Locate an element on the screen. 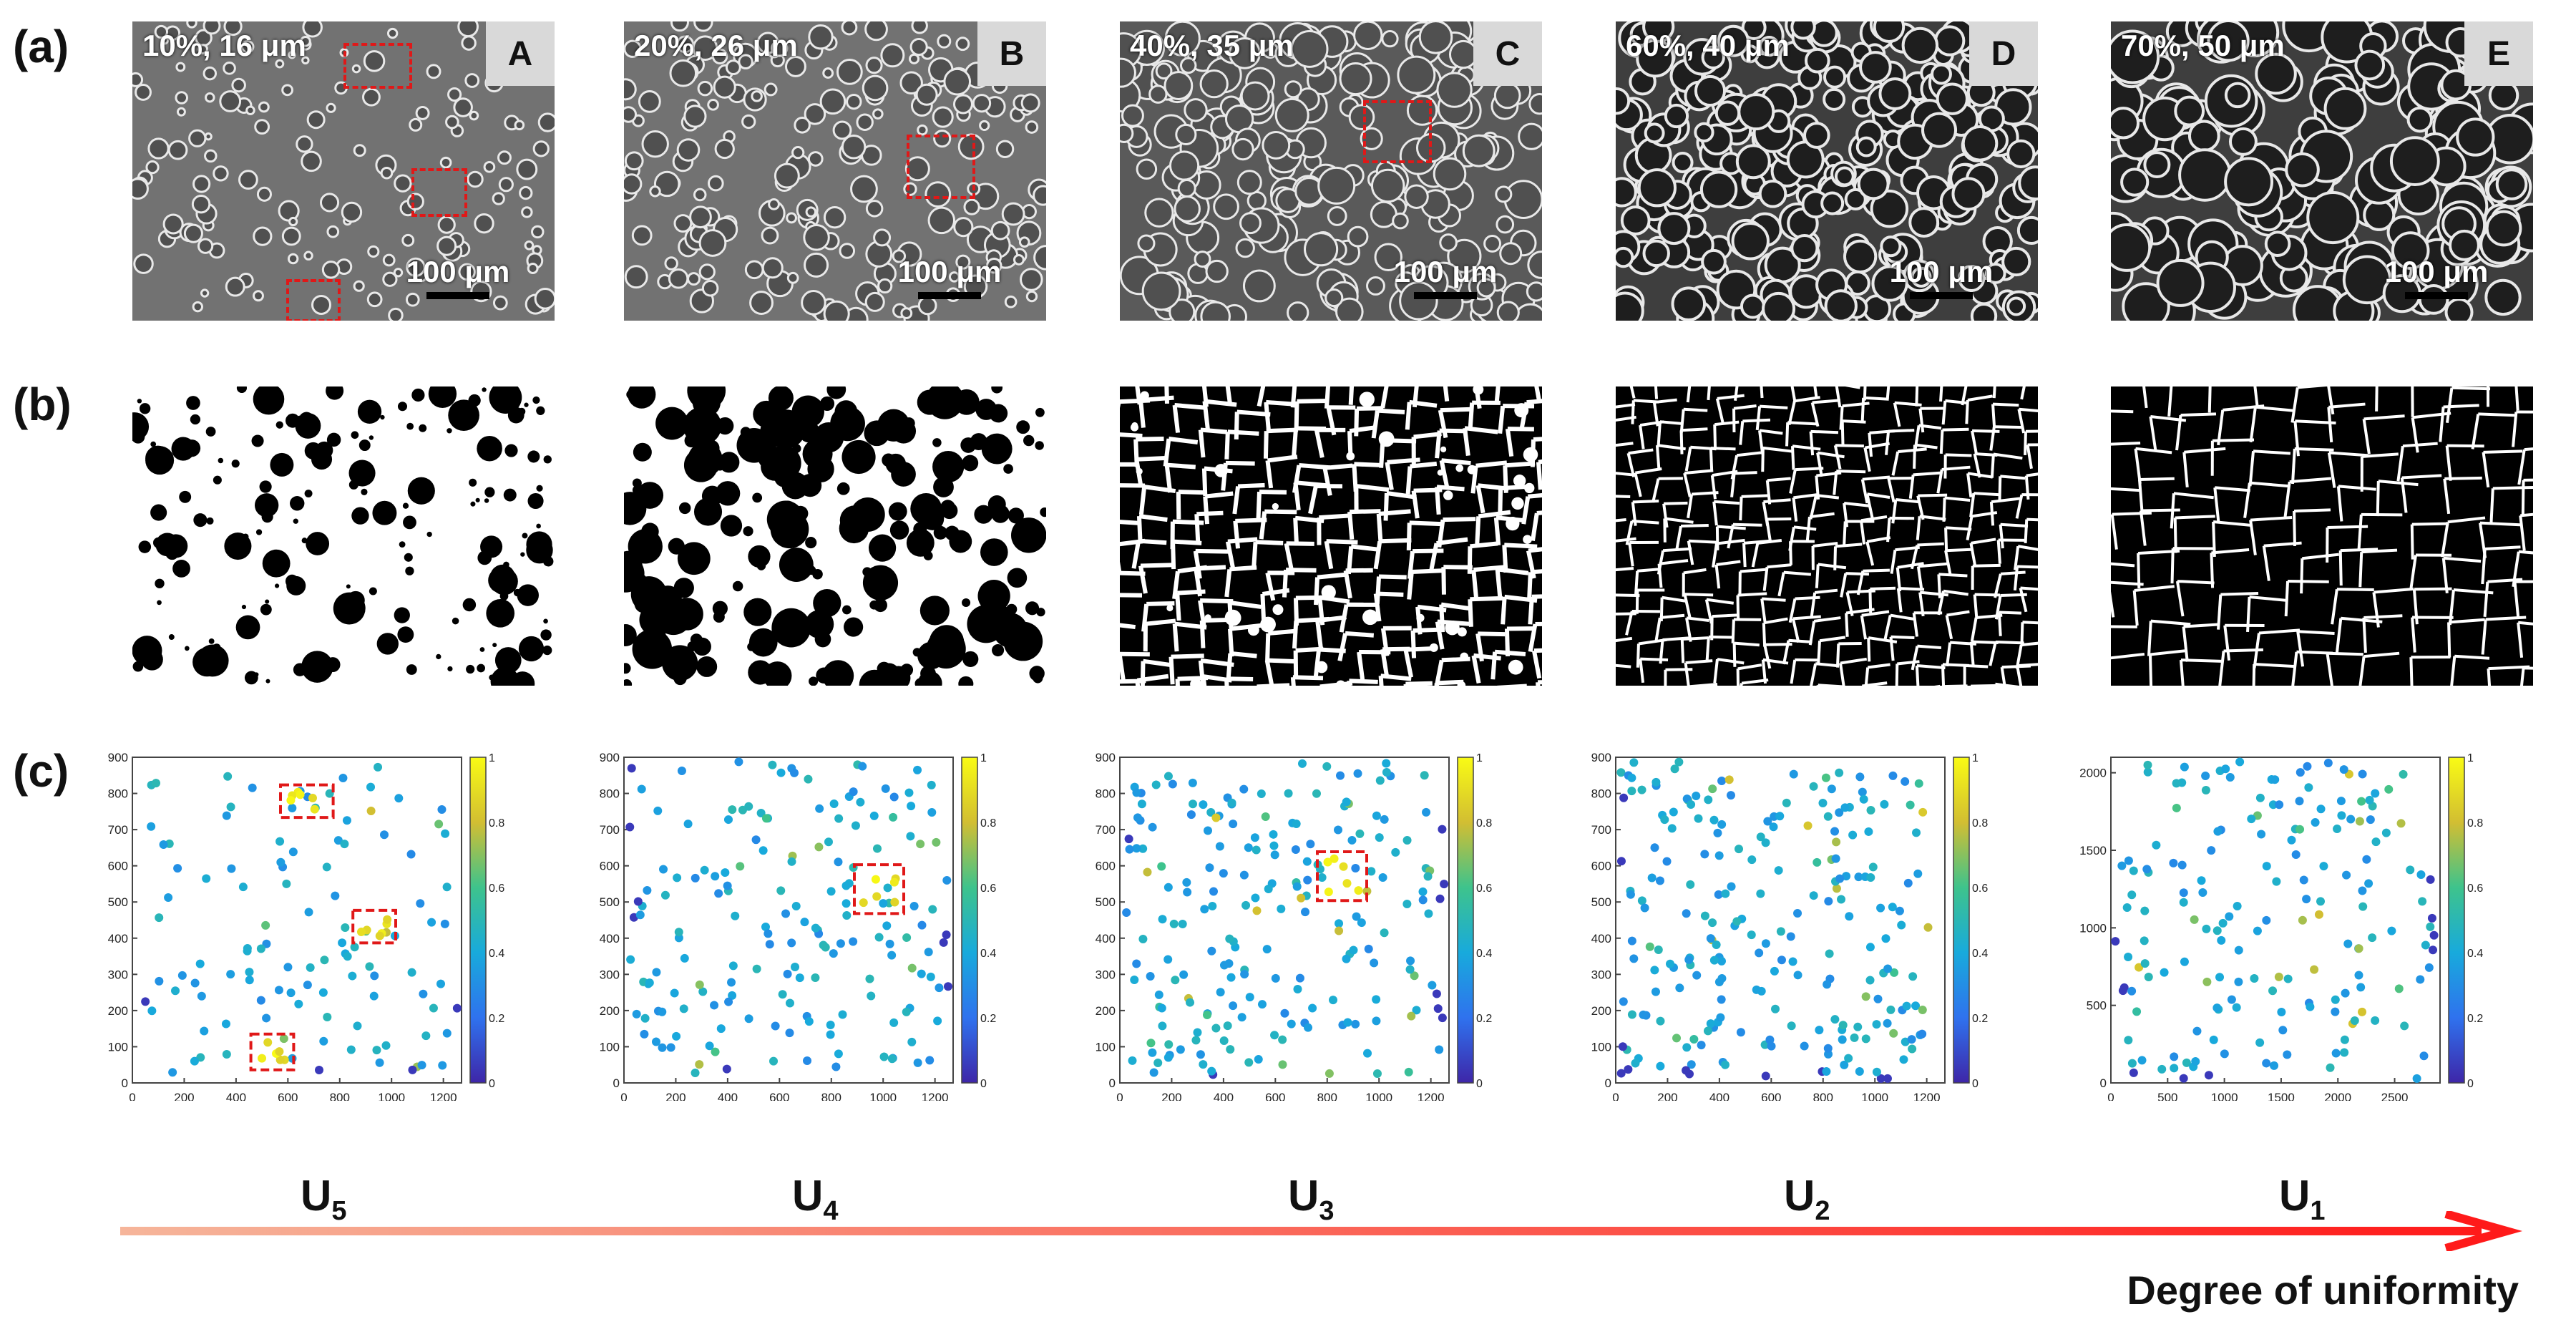 This screenshot has height=1337, width=2576. y-tick-label: 1000 is located at coordinates (2093, 928).